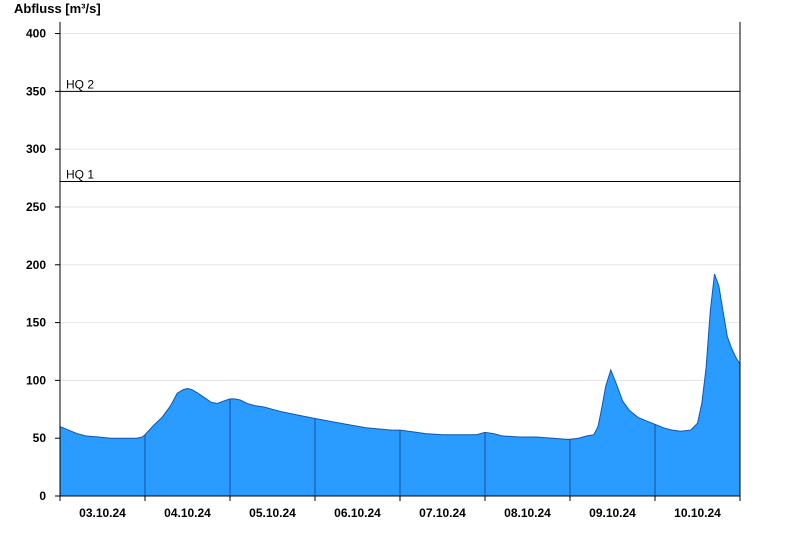  I want to click on reference-label-1: HQ 1, so click(80, 175).